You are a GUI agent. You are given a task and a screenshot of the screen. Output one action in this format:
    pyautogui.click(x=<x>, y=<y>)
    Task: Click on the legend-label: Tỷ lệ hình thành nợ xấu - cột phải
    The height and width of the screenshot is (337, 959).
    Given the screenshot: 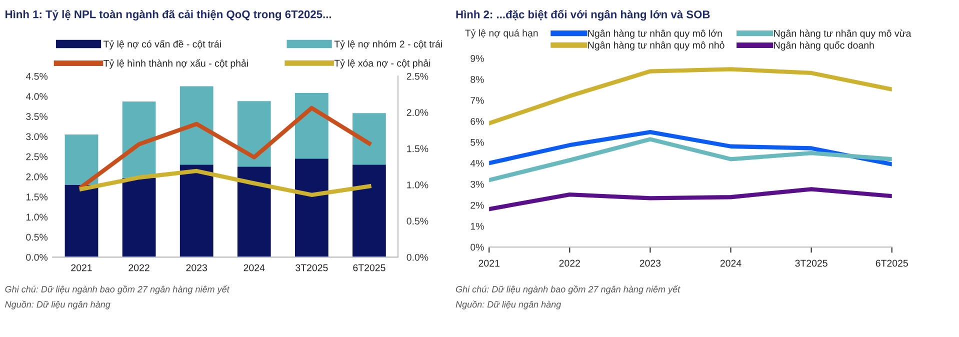 What is the action you would take?
    pyautogui.click(x=176, y=64)
    